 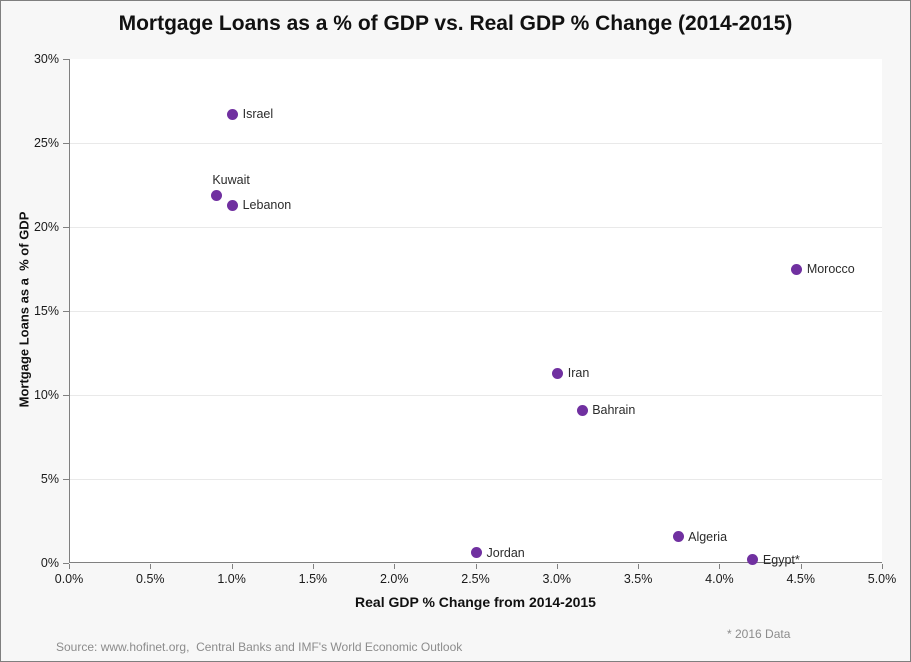 I want to click on data-point-label: Iran, so click(x=578, y=373).